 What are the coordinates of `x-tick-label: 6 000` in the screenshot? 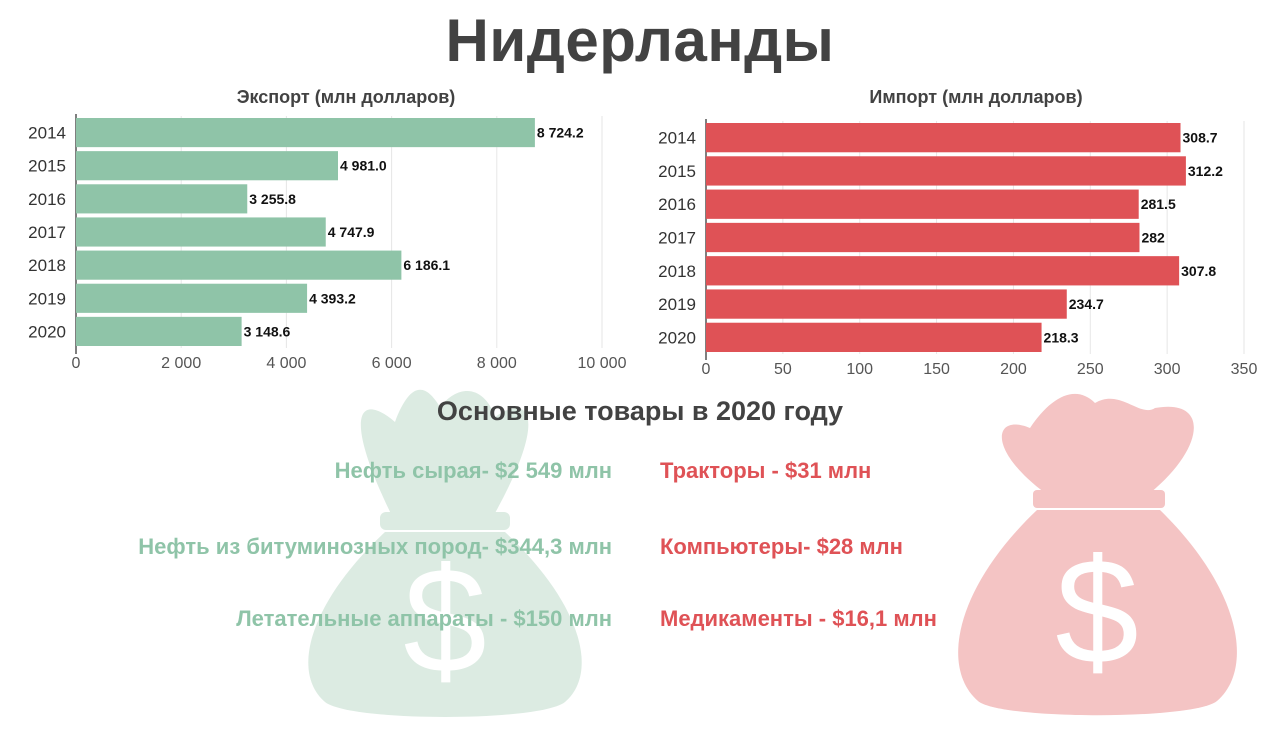 It's located at (392, 363).